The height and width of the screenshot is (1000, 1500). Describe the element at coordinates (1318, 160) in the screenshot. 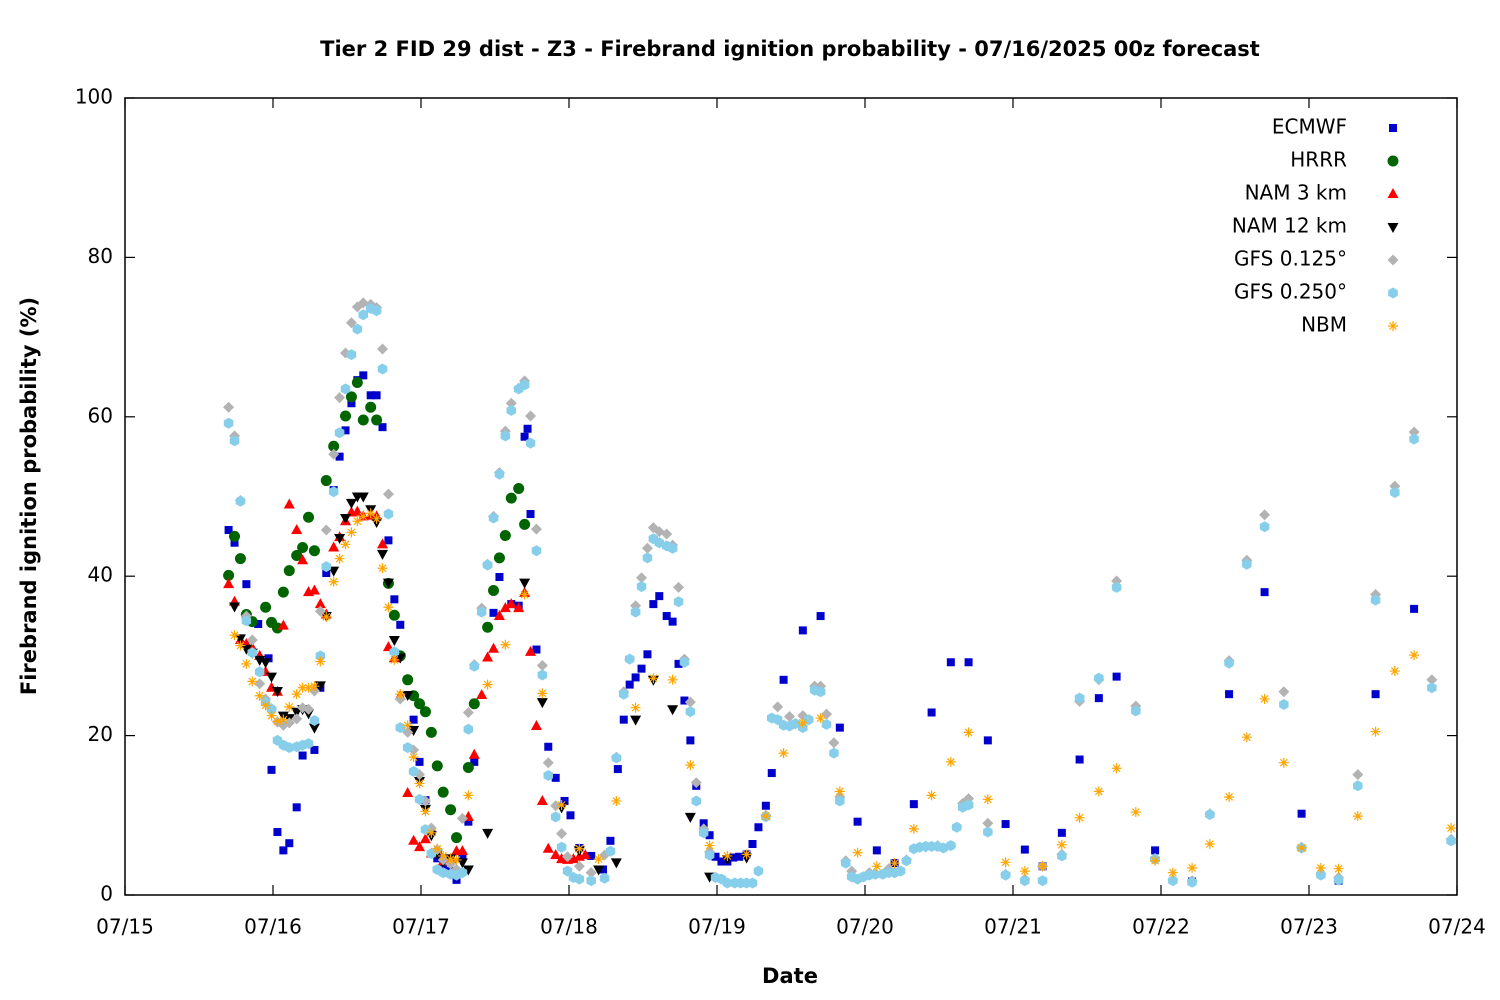

I see `legend-label: HRRR` at that location.